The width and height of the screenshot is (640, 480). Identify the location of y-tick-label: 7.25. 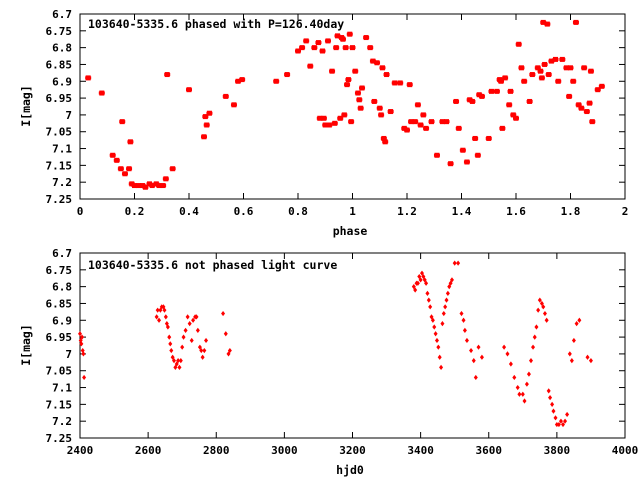
(59, 438).